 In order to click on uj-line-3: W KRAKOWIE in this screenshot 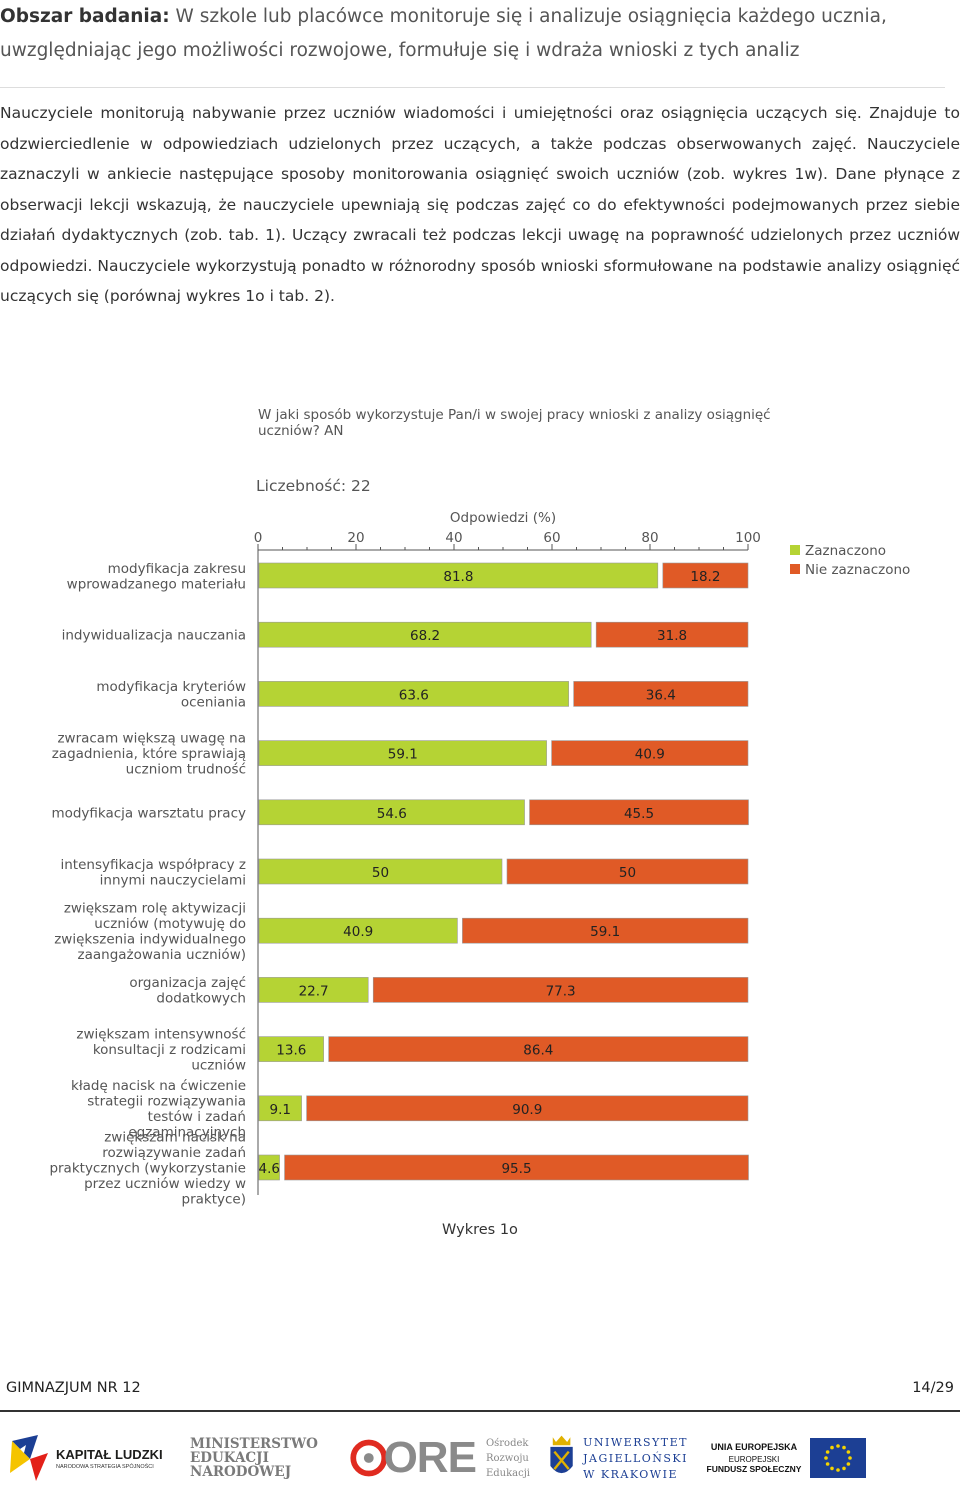, I will do `click(630, 1474)`.